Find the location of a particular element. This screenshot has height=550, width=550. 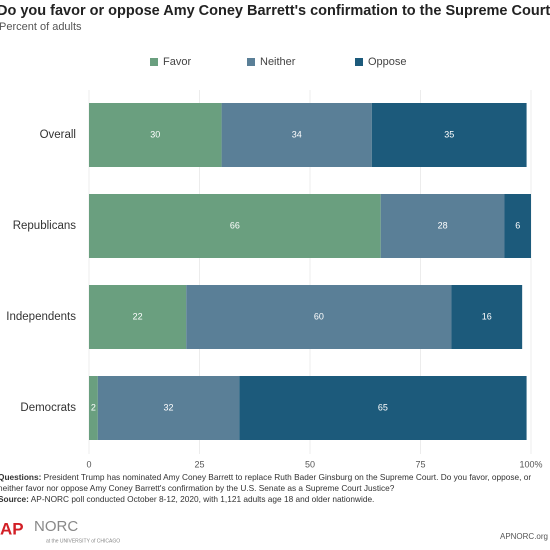

y-tick-label: Democrats is located at coordinates (48, 408).